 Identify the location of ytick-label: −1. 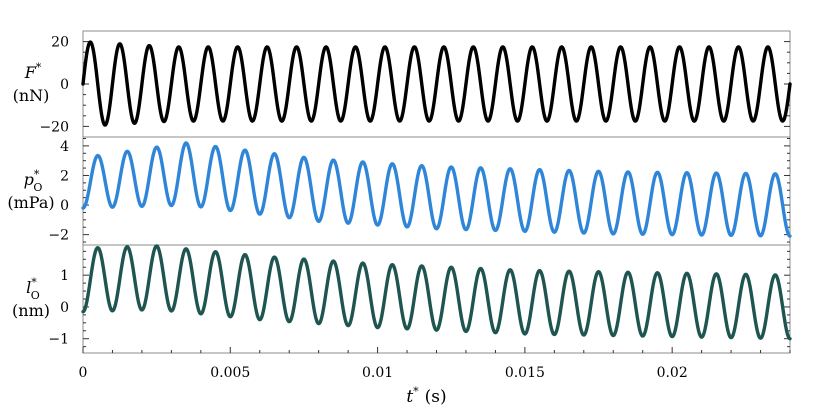
(58, 340).